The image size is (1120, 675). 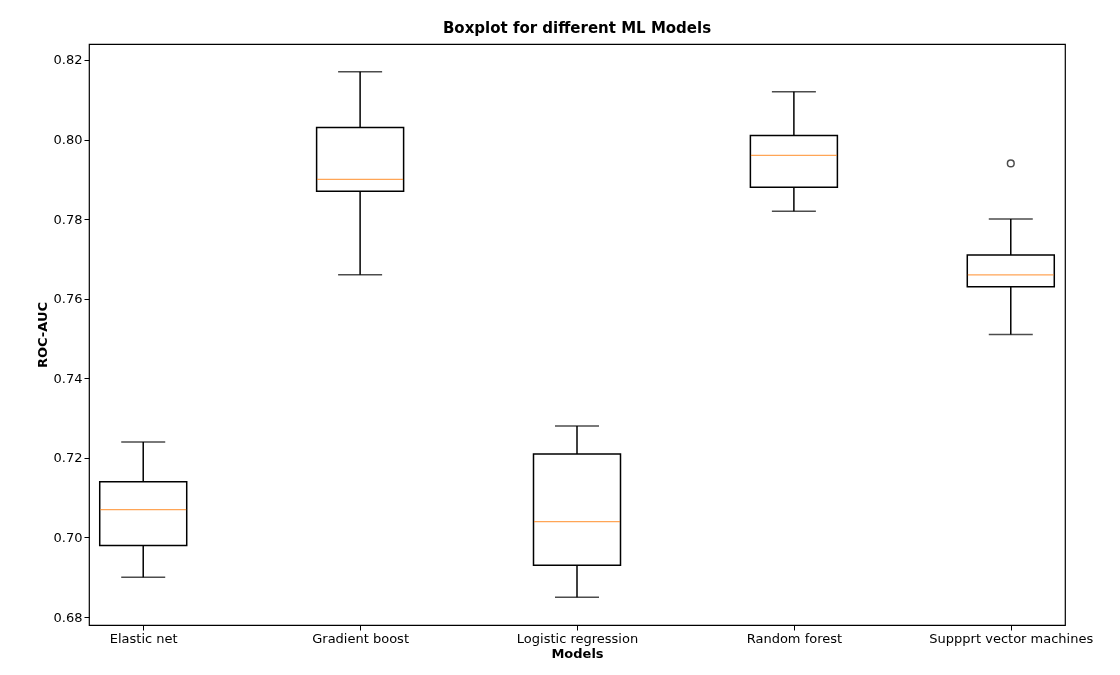 I want to click on x-tick-label: Random forest, so click(x=794, y=638).